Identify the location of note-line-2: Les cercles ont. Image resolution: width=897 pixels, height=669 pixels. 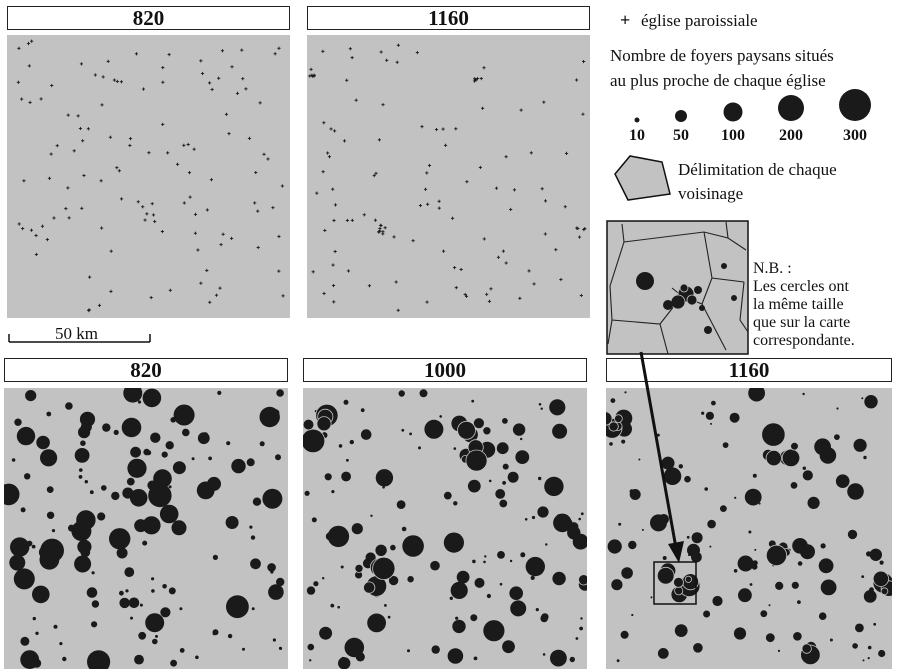
(801, 286).